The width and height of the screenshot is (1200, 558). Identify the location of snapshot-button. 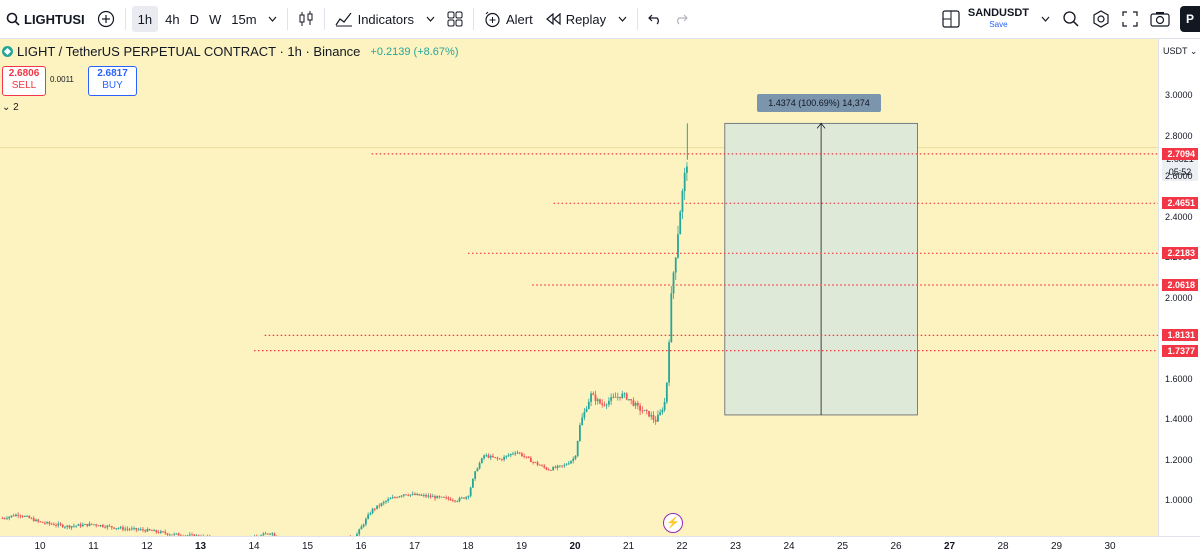
(1160, 19).